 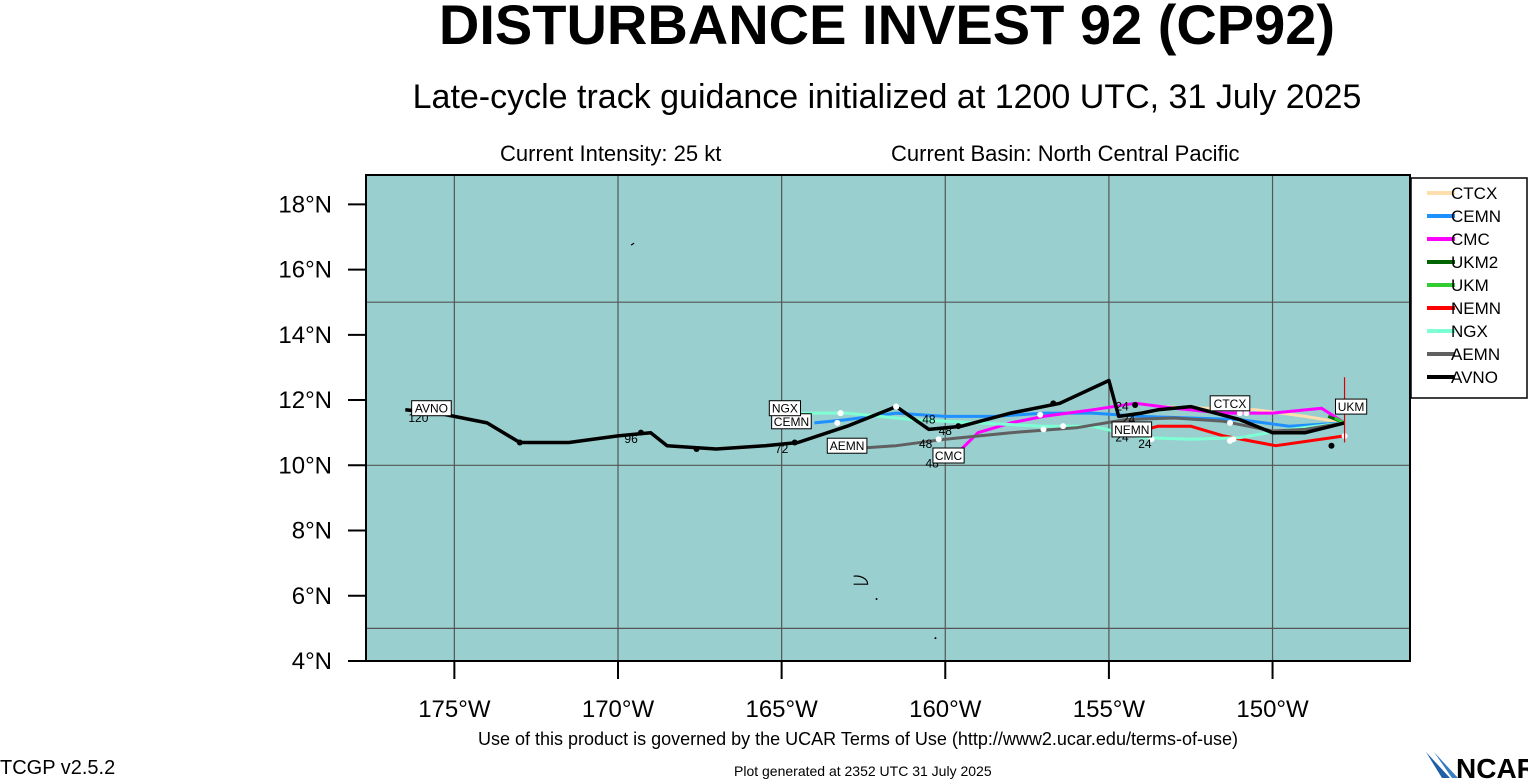 What do you see at coordinates (887, 28) in the screenshot?
I see `chart-title: DISTURBANCE INVEST 92 (CP92)` at bounding box center [887, 28].